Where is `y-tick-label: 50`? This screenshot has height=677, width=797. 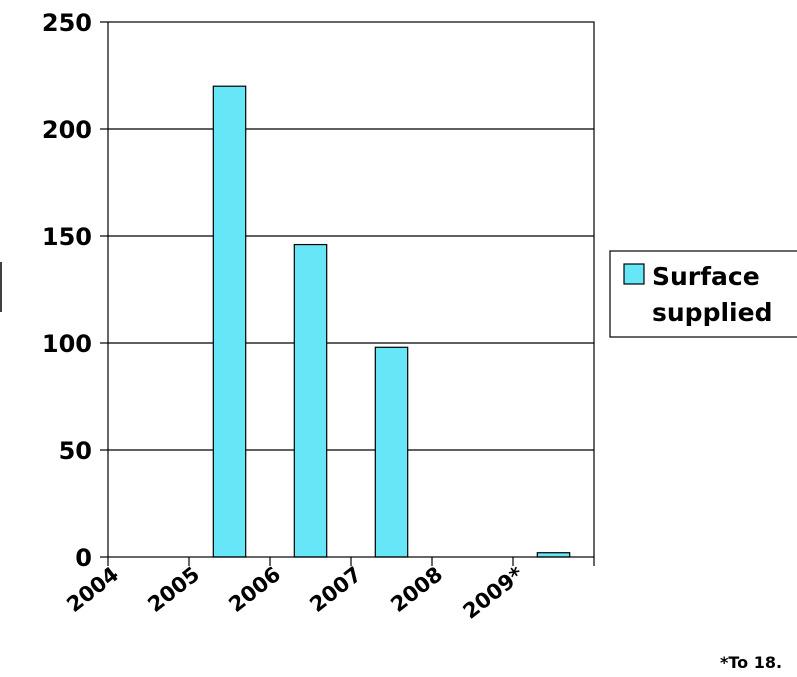
y-tick-label: 50 is located at coordinates (75, 451).